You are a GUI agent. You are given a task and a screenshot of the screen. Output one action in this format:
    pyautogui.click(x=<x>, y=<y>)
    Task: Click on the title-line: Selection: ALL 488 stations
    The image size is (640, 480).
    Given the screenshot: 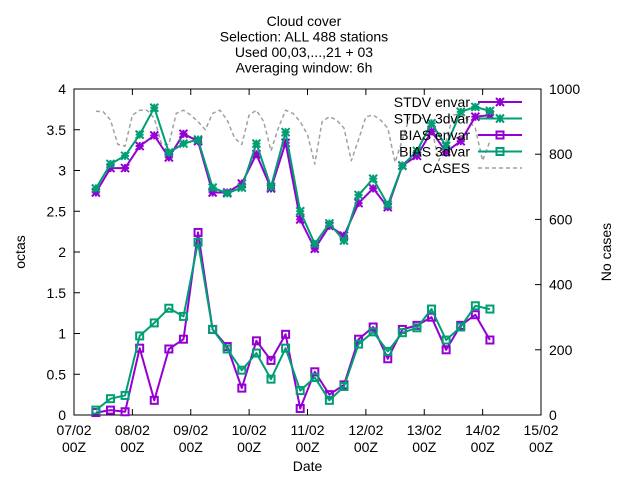 What is the action you would take?
    pyautogui.click(x=304, y=37)
    